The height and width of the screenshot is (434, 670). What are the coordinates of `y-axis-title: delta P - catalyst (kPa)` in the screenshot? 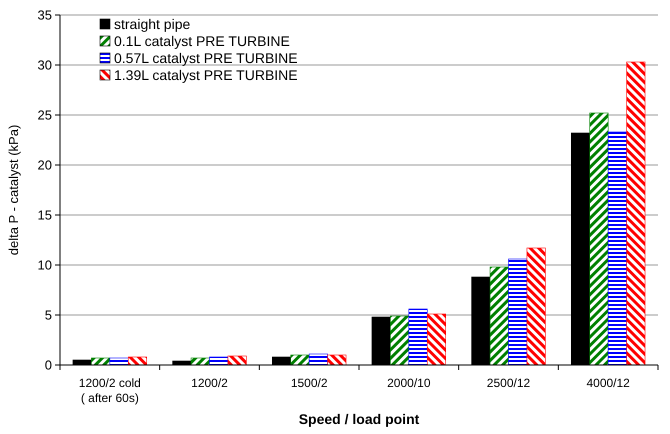 It's located at (13, 190).